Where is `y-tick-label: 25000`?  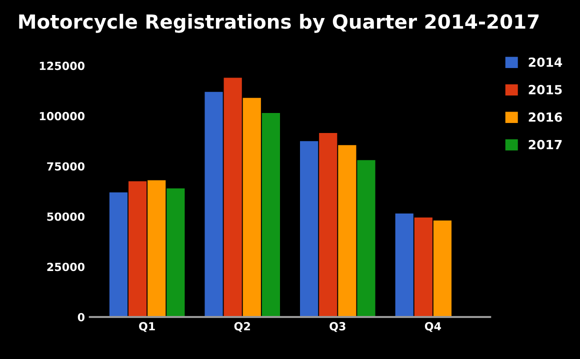
y-tick-label: 25000 is located at coordinates (66, 267).